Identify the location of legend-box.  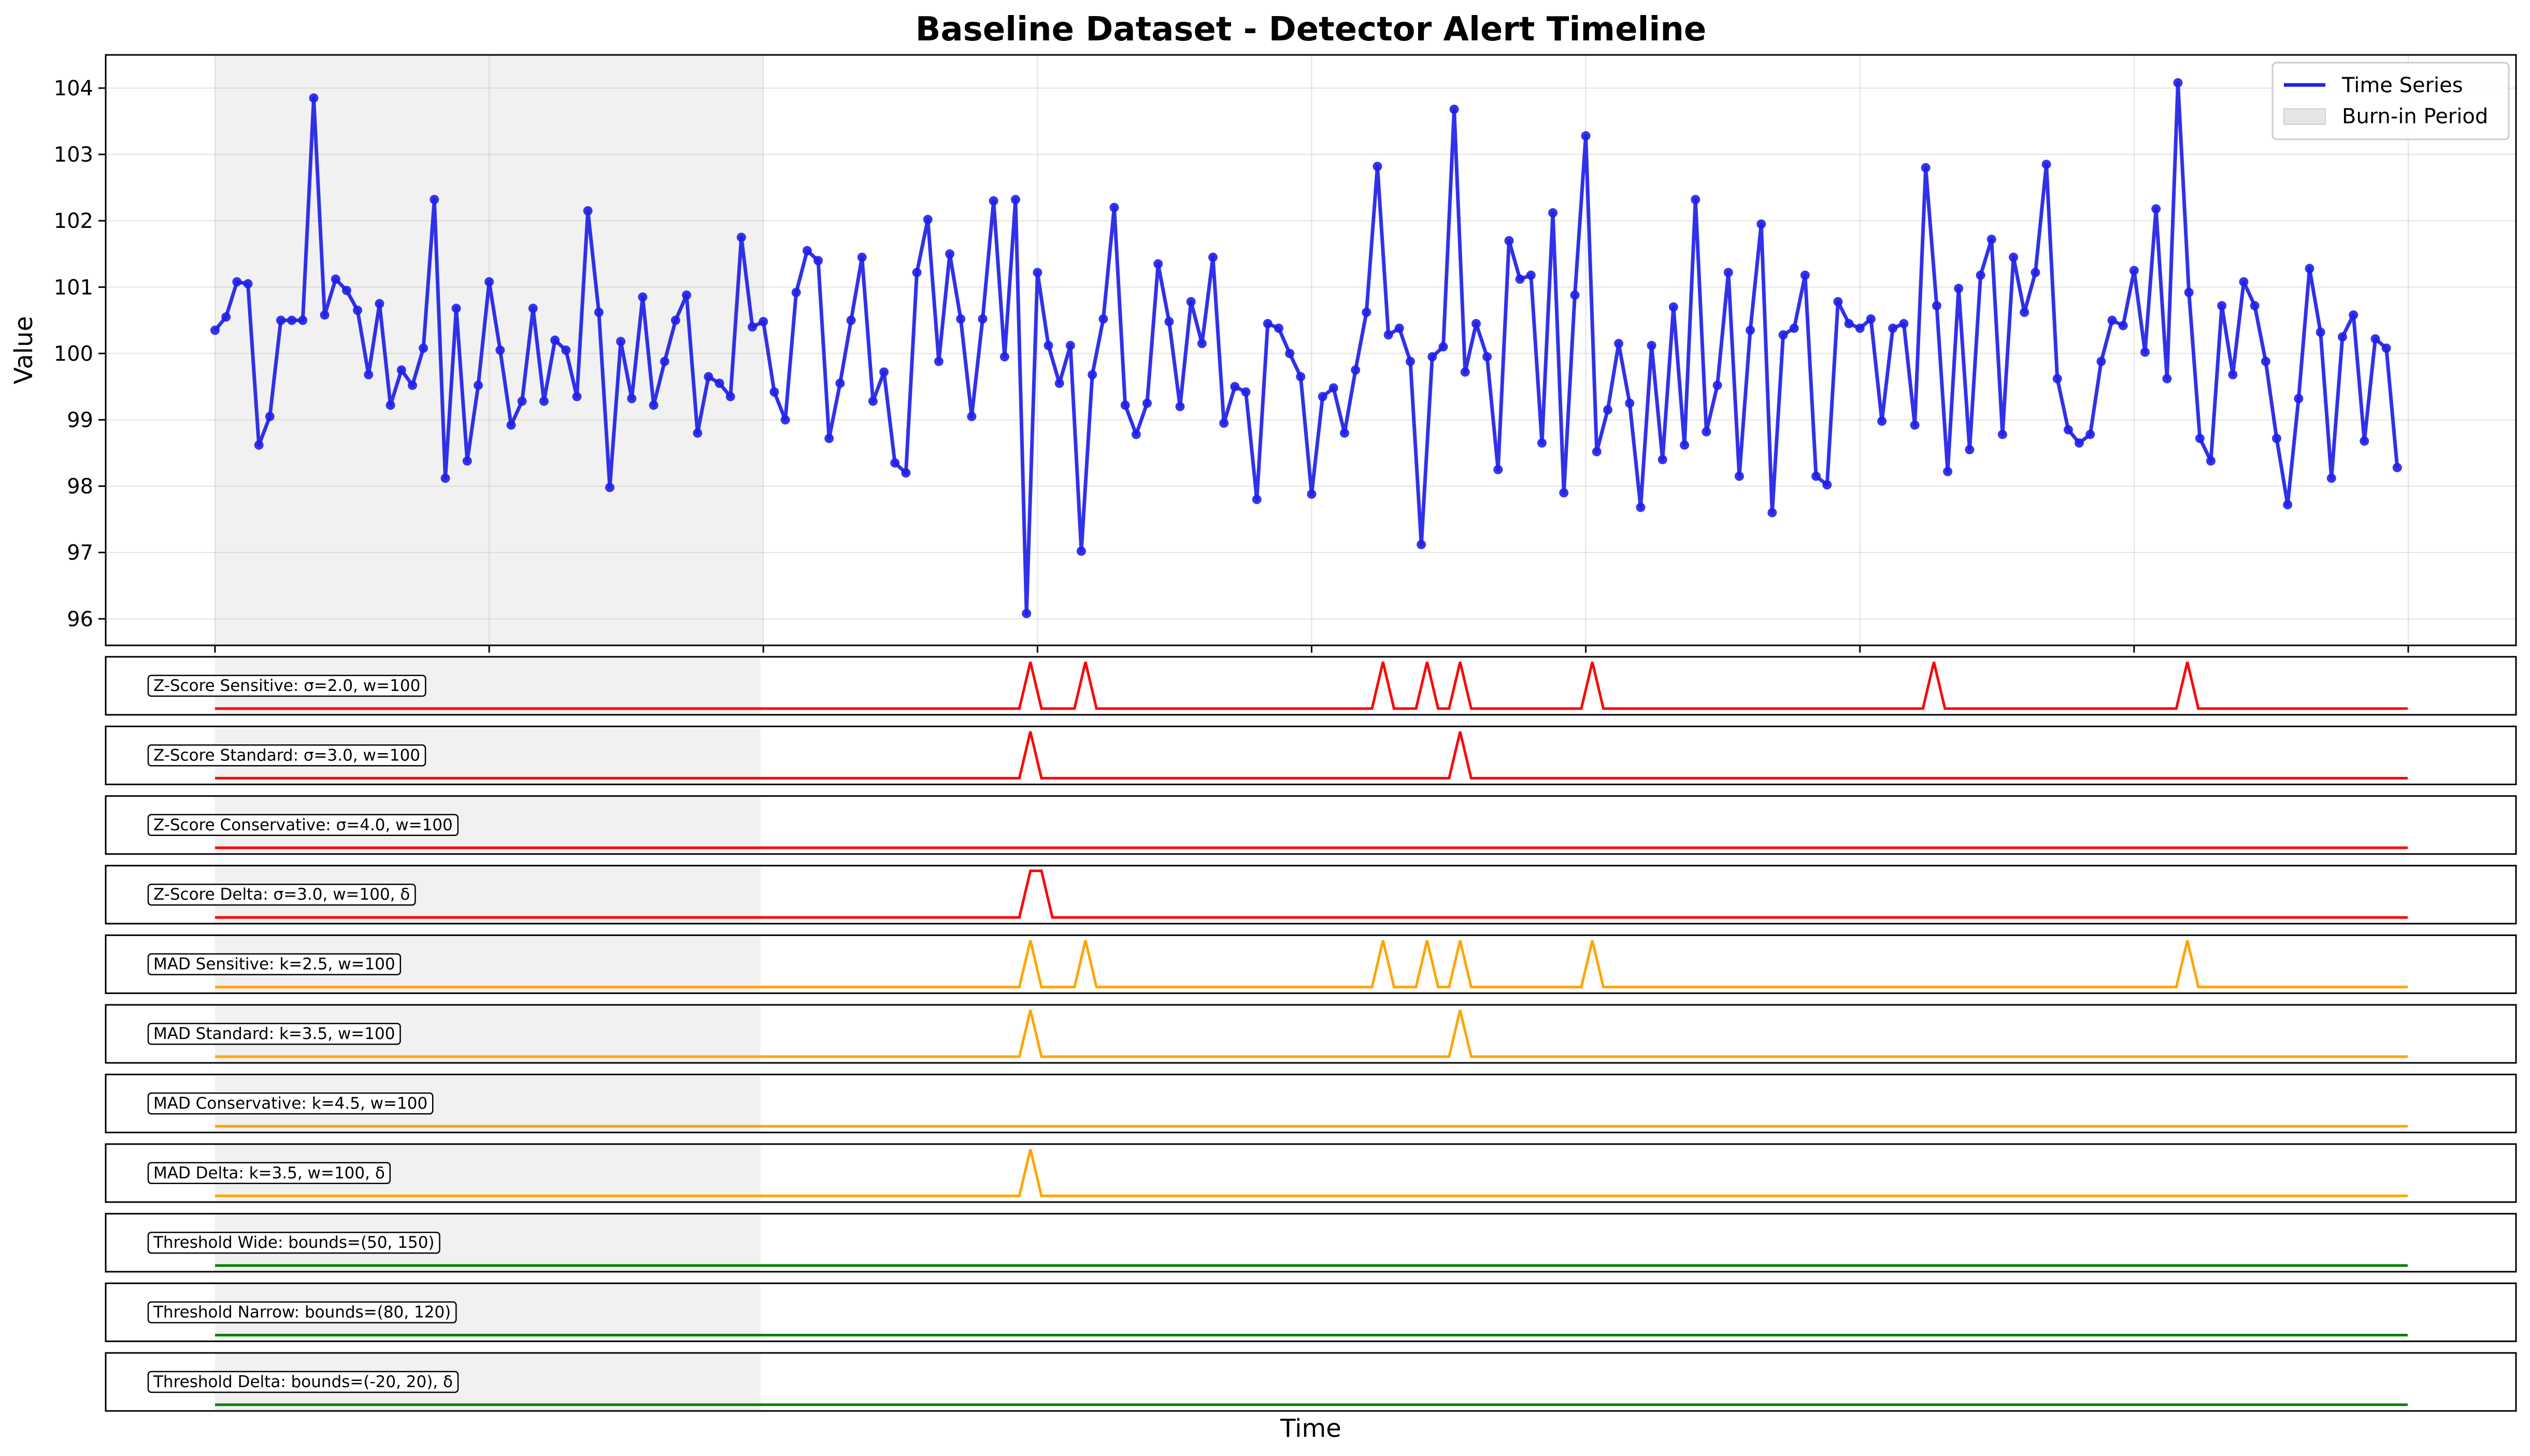
(2391, 101).